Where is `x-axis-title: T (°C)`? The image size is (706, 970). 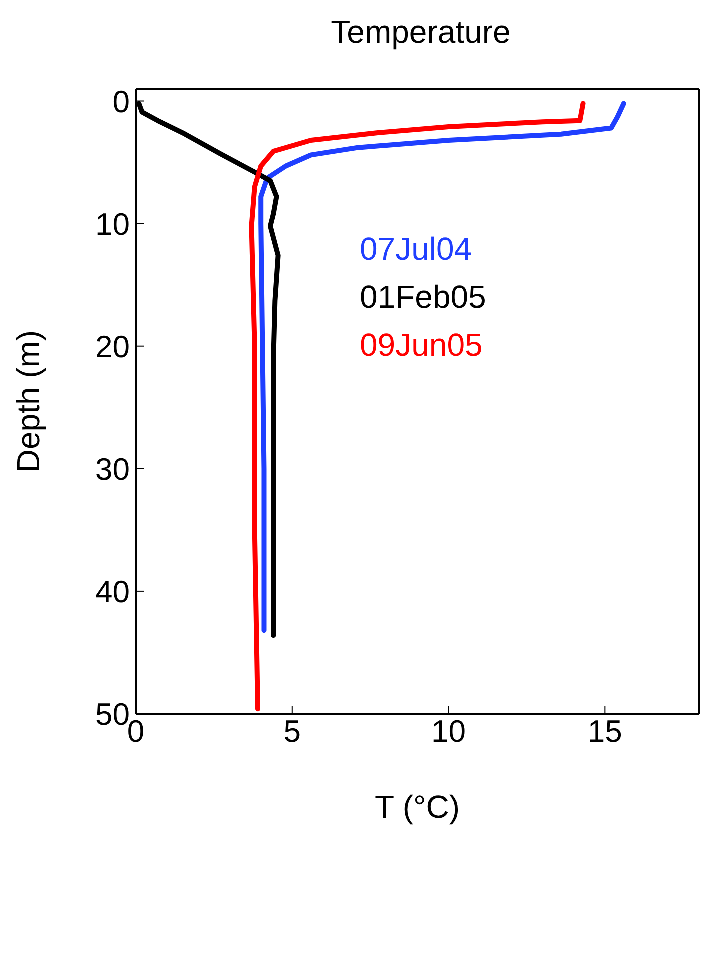 x-axis-title: T (°C) is located at coordinates (417, 807).